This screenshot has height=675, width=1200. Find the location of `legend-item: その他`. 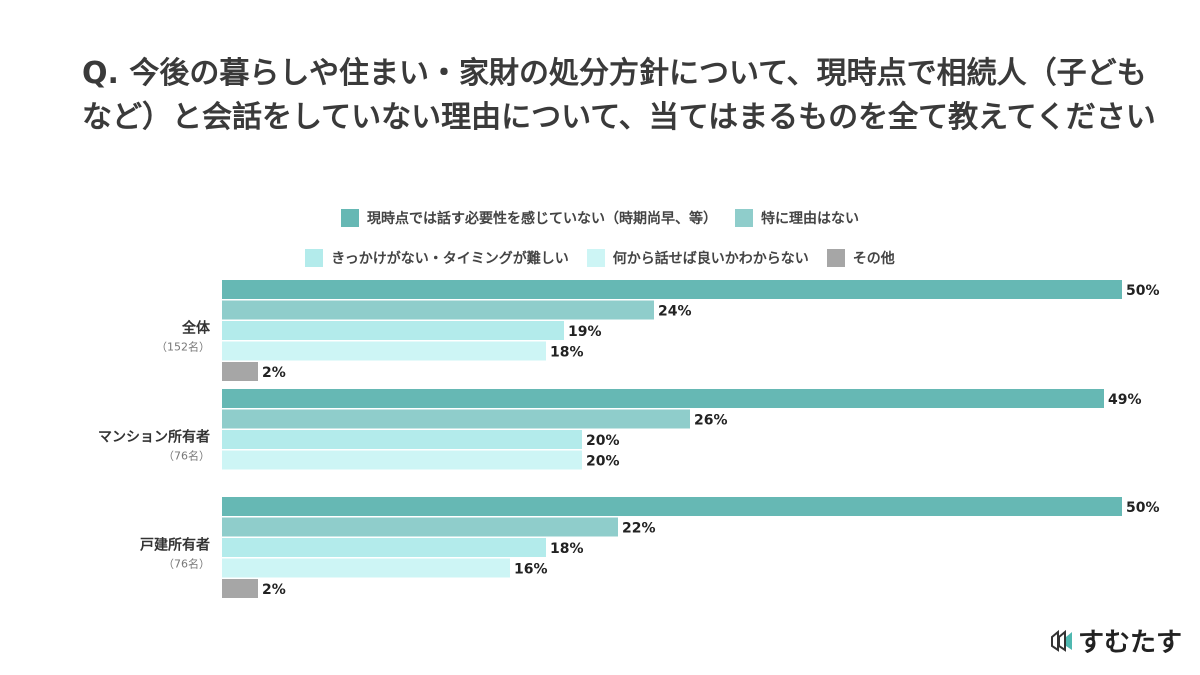

legend-item: その他 is located at coordinates (860, 258).